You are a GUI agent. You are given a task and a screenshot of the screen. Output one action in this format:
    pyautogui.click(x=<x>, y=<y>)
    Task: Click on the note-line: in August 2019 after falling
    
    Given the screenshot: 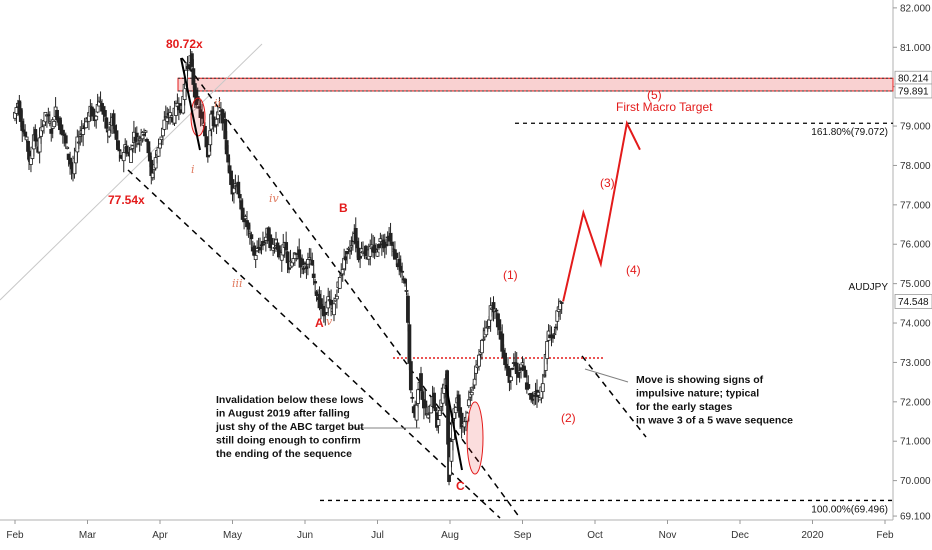 What is the action you would take?
    pyautogui.click(x=283, y=414)
    